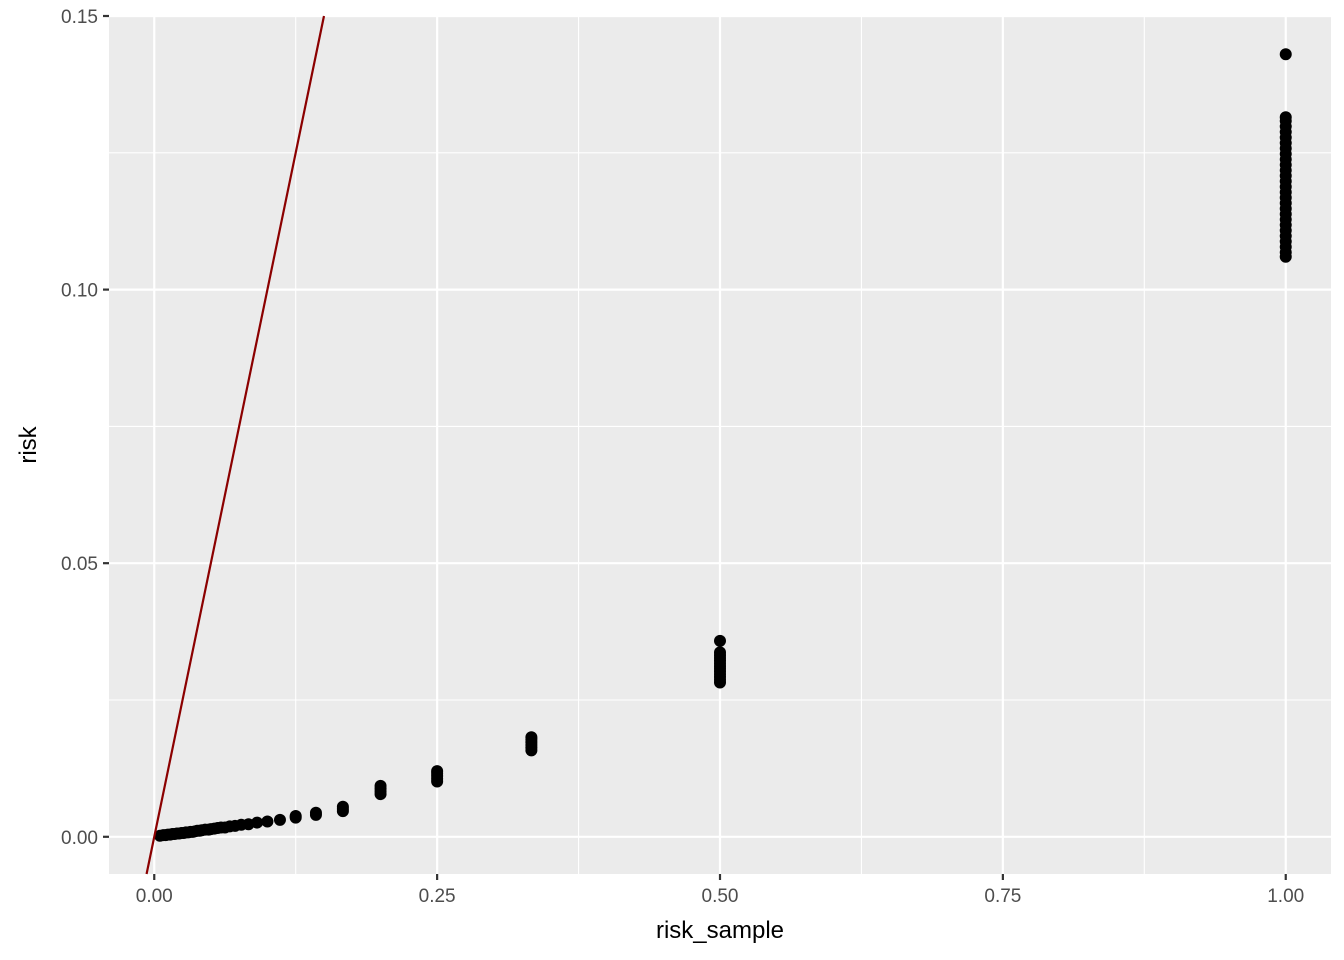  Describe the element at coordinates (79, 291) in the screenshot. I see `y-tick-label: 0.10` at that location.